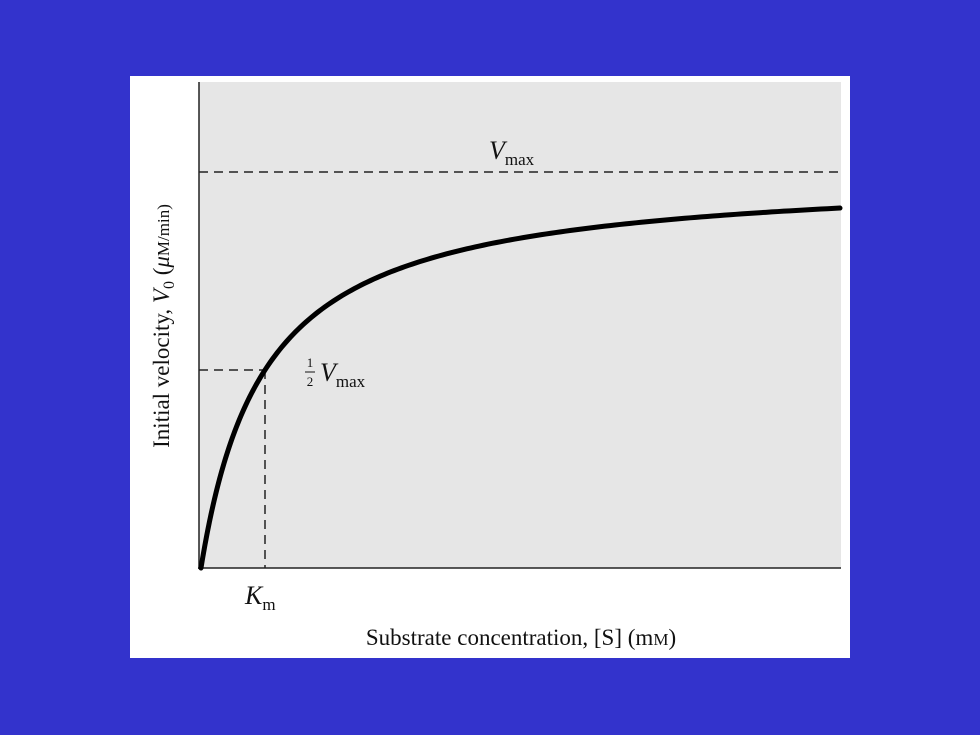 Image resolution: width=980 pixels, height=735 pixels. Describe the element at coordinates (310, 362) in the screenshot. I see `fraction-numerator: 1` at that location.